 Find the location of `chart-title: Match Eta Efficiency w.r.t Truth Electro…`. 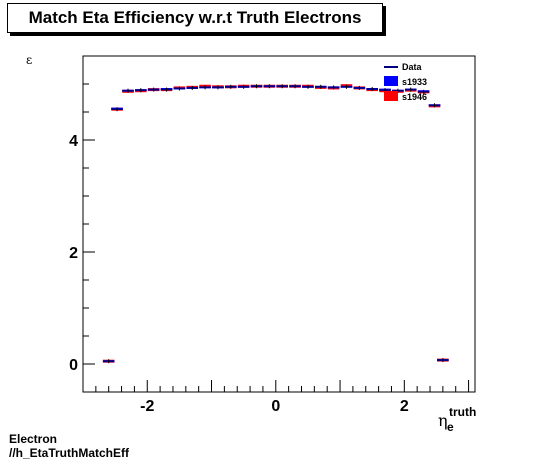

chart-title: Match Eta Efficiency w.r.t Truth Electro… is located at coordinates (195, 17).